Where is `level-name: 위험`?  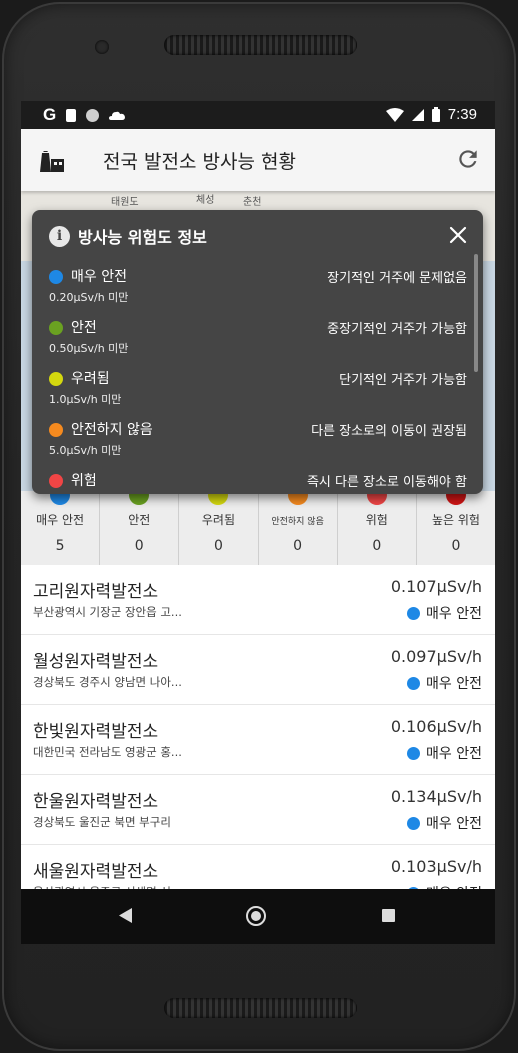
level-name: 위험 is located at coordinates (376, 520).